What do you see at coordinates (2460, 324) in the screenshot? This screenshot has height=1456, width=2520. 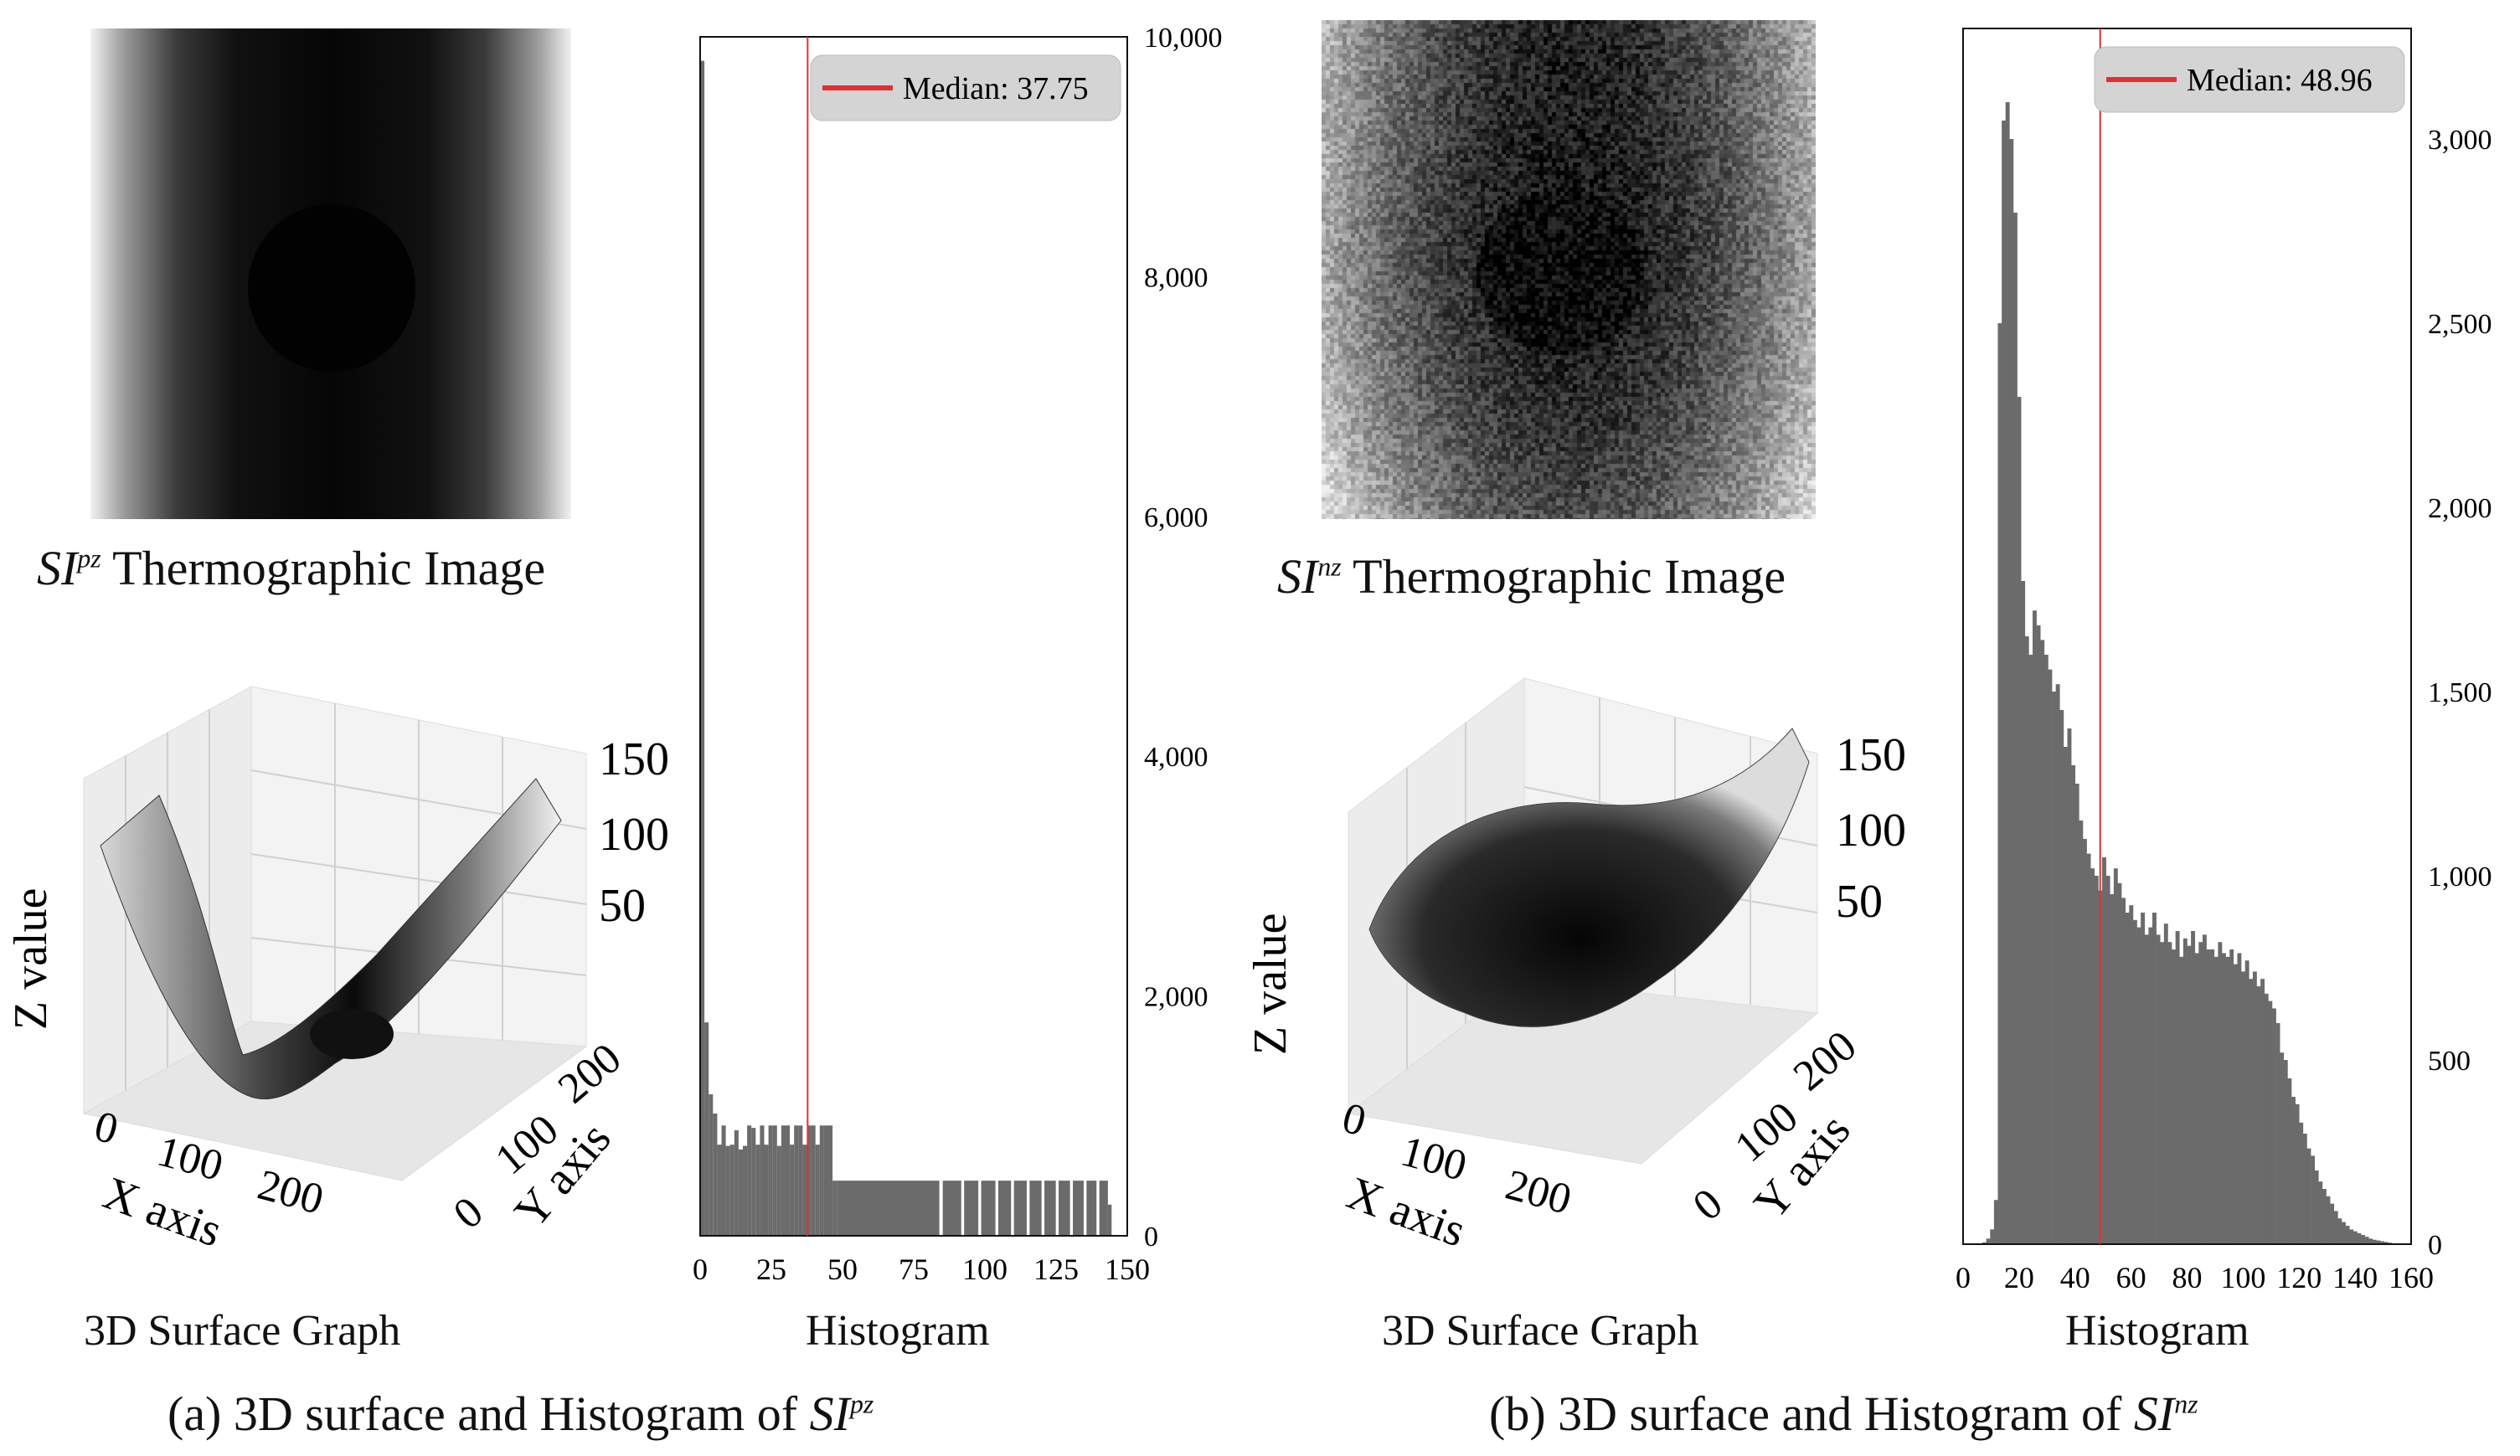 I see `y-tick-label: 2,500` at bounding box center [2460, 324].